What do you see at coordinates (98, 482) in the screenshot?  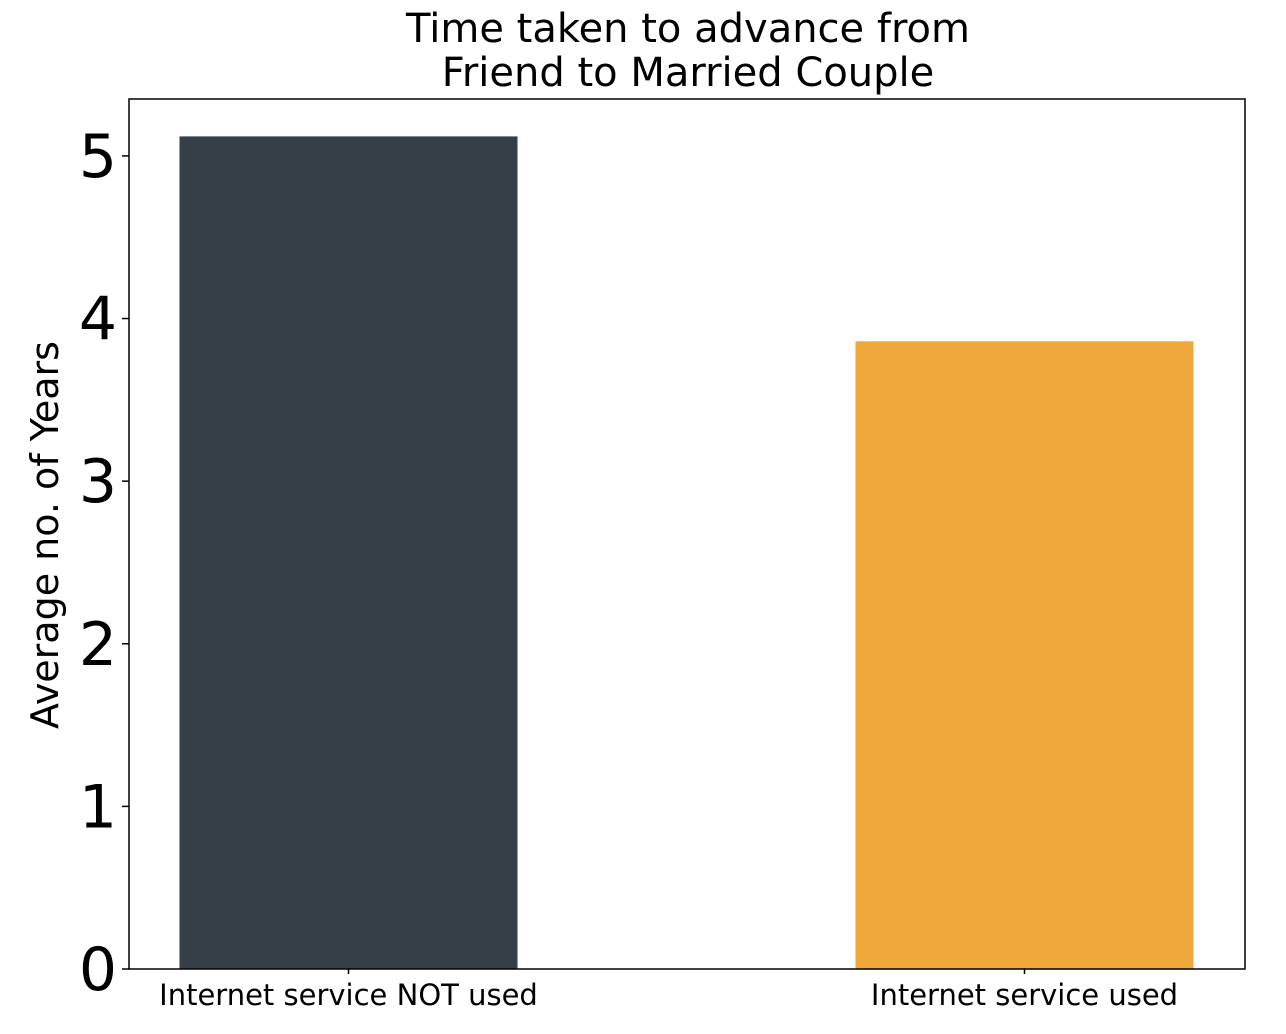 I see `y-tick-label-3: 3` at bounding box center [98, 482].